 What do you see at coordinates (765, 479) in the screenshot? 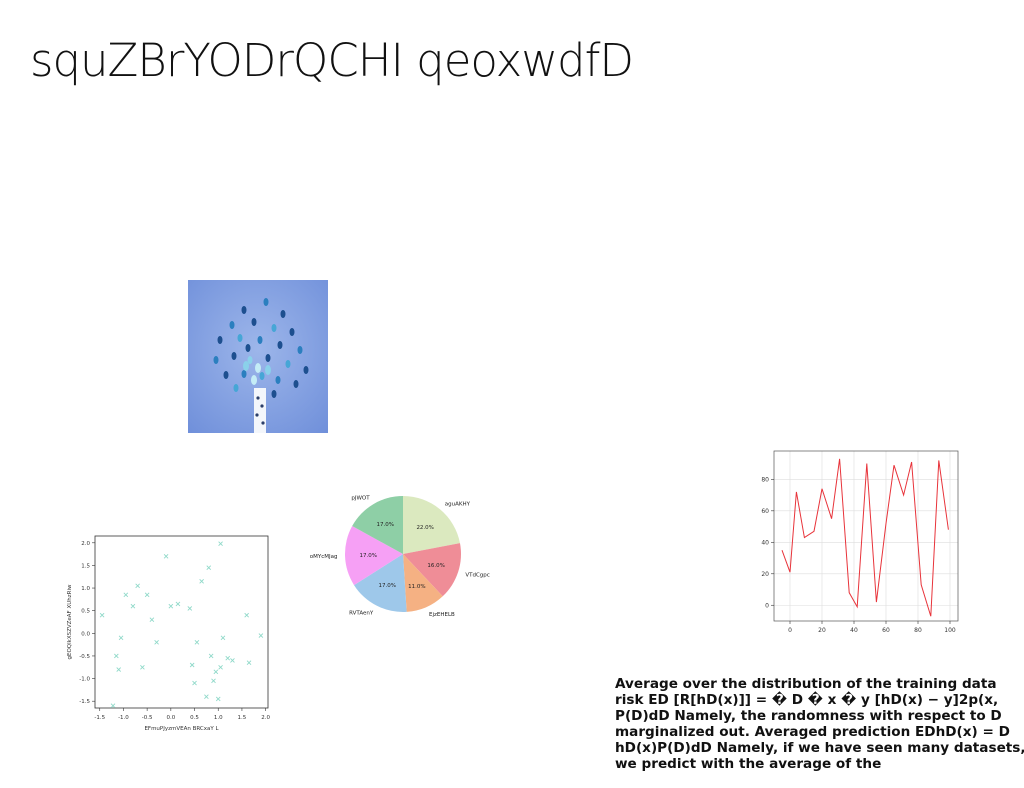
I see `y-tick-label: 80` at bounding box center [765, 479].